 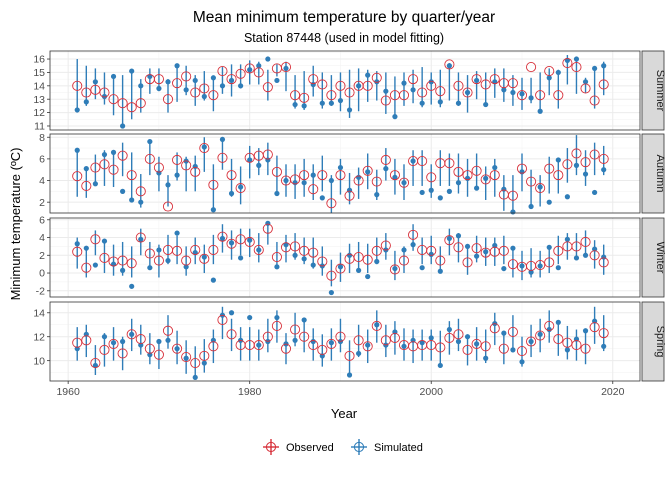 What do you see at coordinates (310, 448) in the screenshot?
I see `legend-label-observed: Observed` at bounding box center [310, 448].